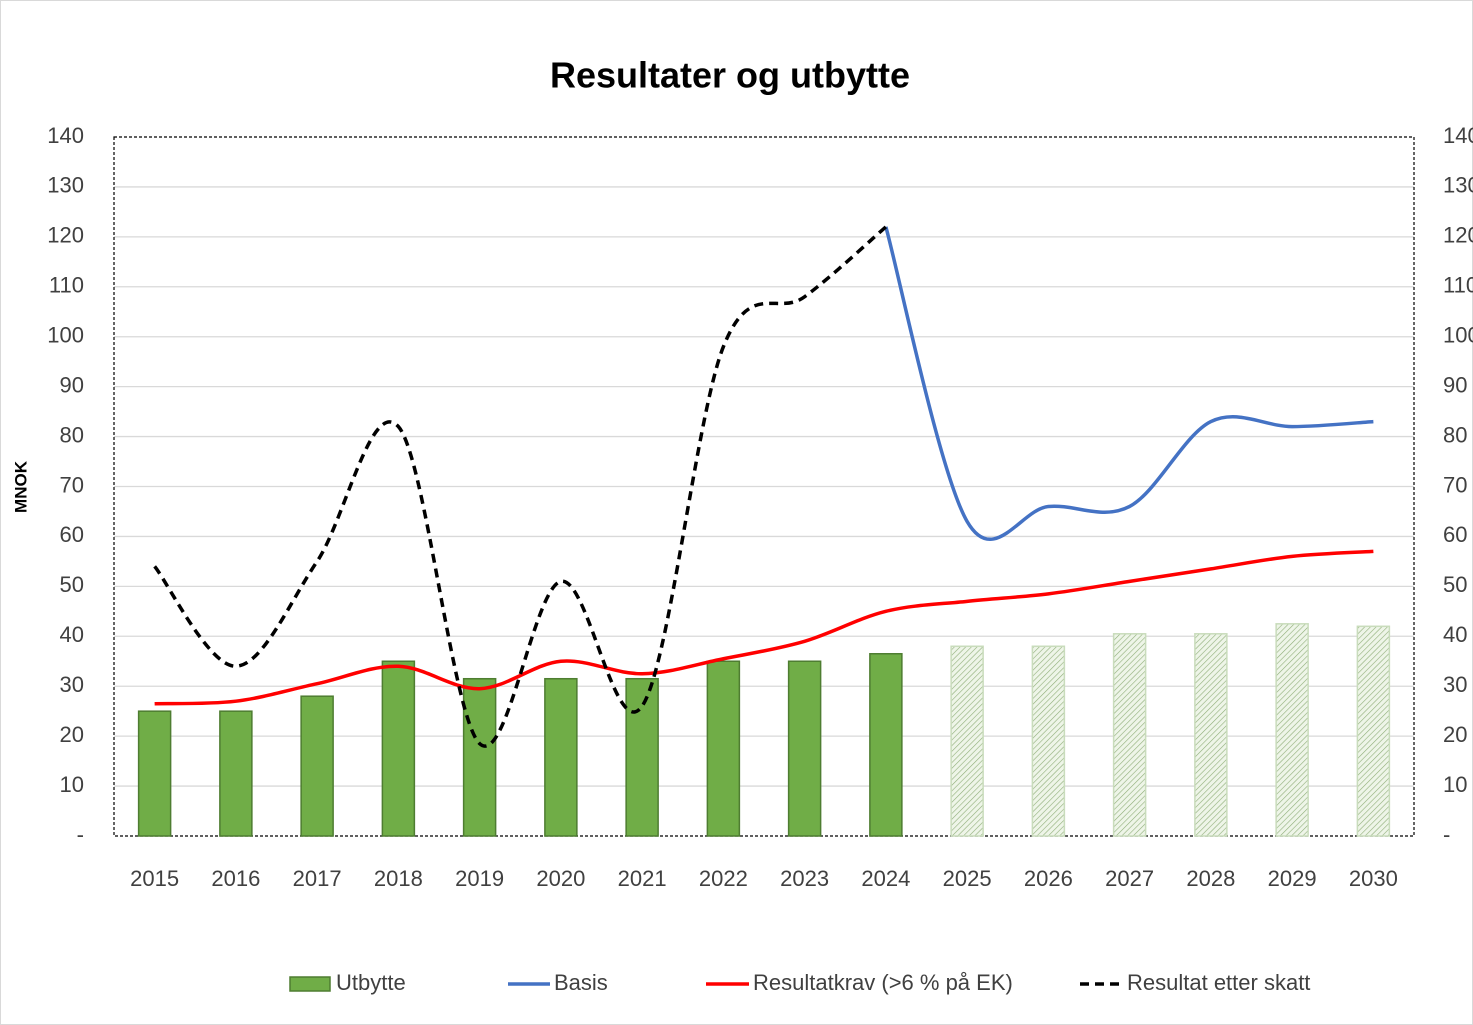 The height and width of the screenshot is (1025, 1473). I want to click on x-tick-label: 2019, so click(479, 878).